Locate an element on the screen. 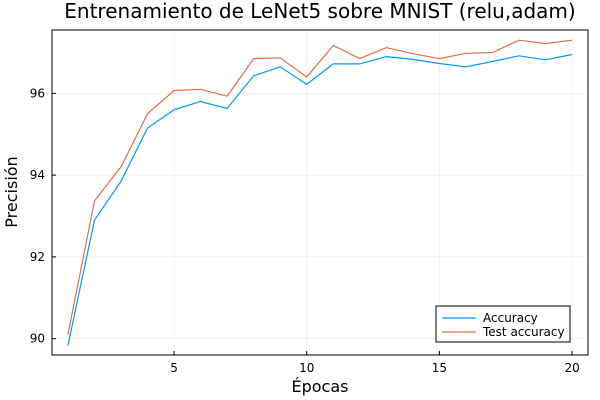  x-tick-label: 20 is located at coordinates (571, 368).